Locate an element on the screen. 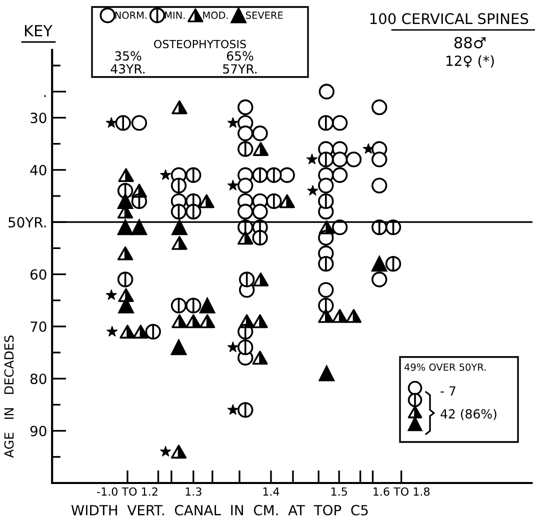 Image resolution: width=537 pixels, height=525 pixels. y-tick-label: 90 is located at coordinates (38, 431).